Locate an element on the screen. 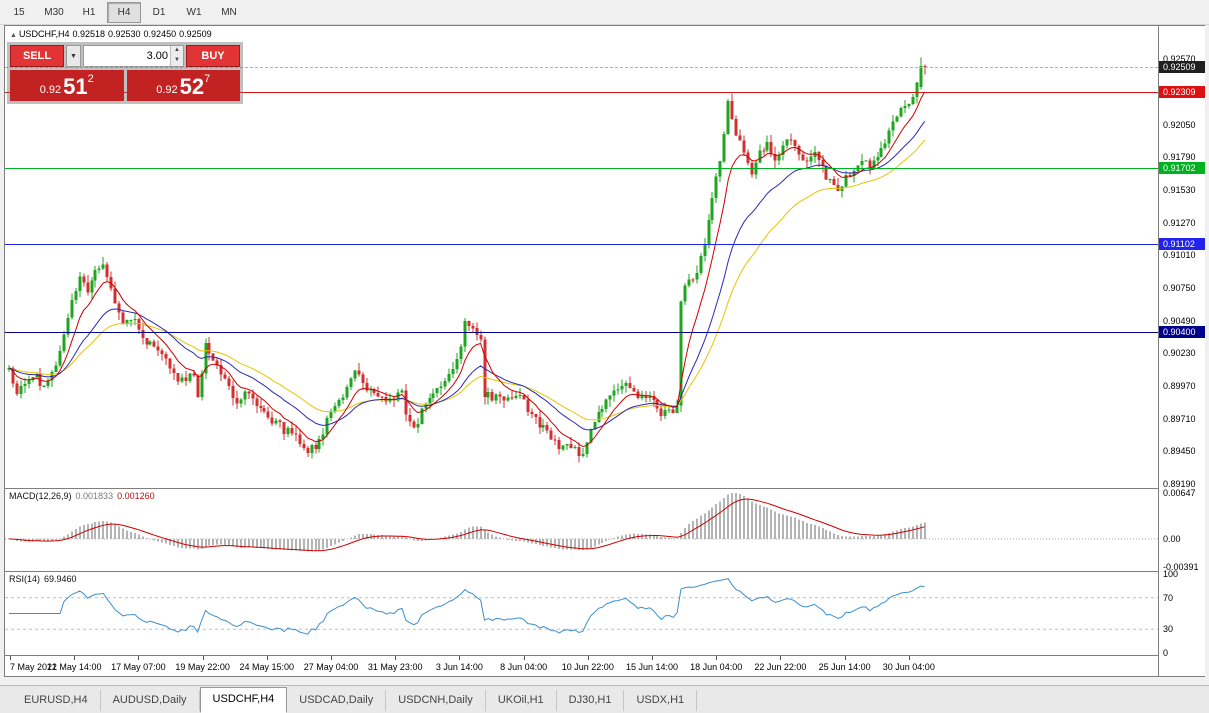 The image size is (1209, 713). bid-pips: 51 is located at coordinates (75, 86).